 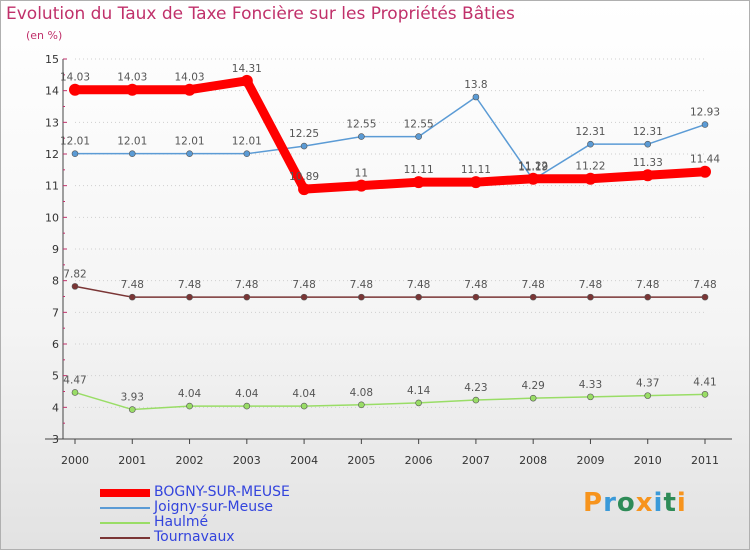 I want to click on y-tick-label: 13, so click(x=52, y=122).